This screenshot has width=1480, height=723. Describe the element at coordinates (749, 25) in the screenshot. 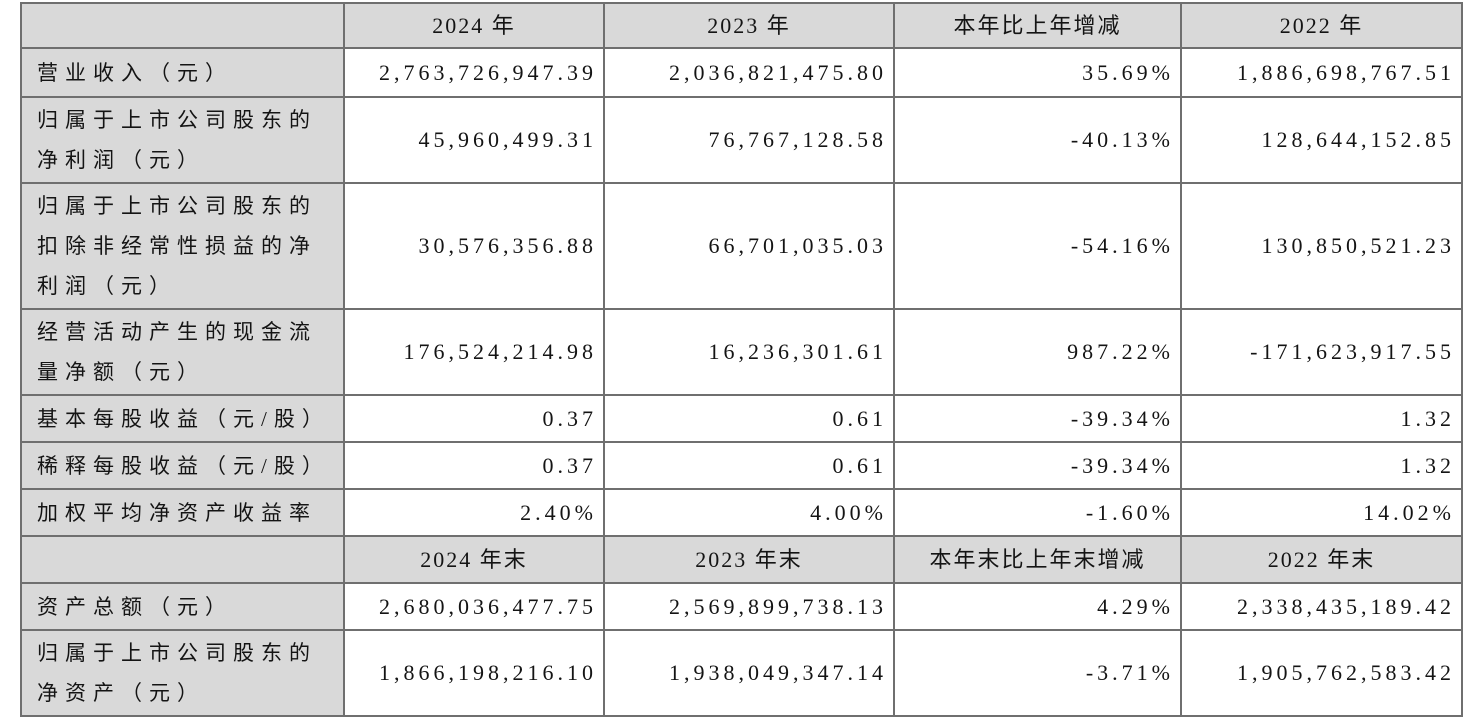

I see `col-header-2023: 2023 年` at that location.